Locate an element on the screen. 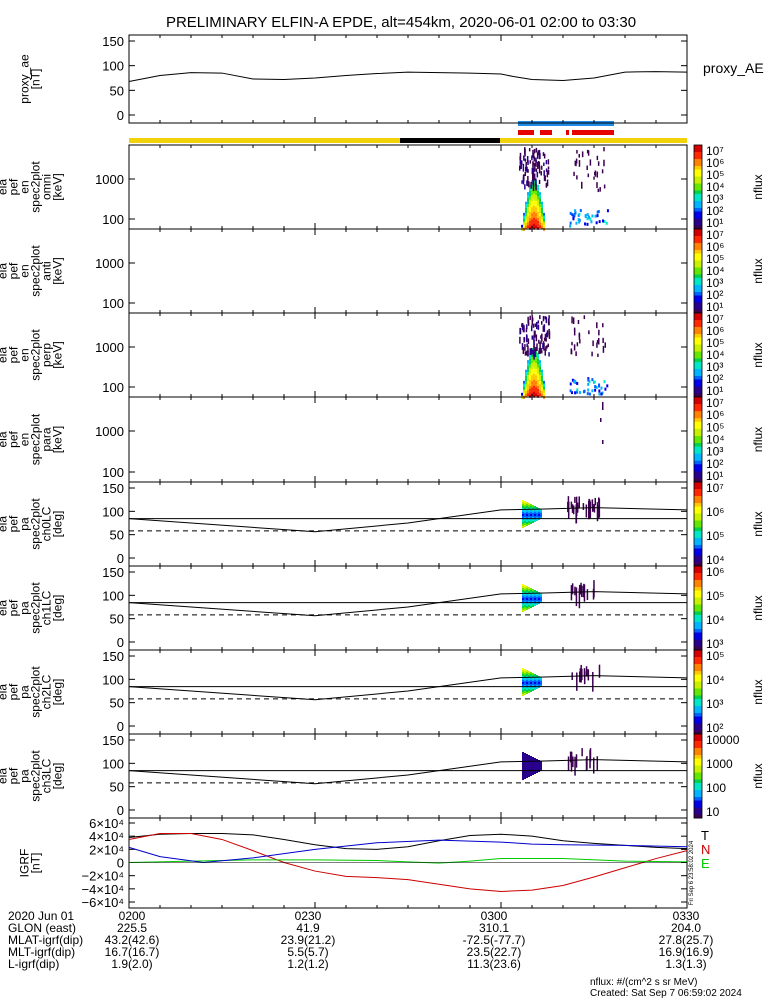 The width and height of the screenshot is (775, 1000). y-tick-label: 100 is located at coordinates (113, 387).